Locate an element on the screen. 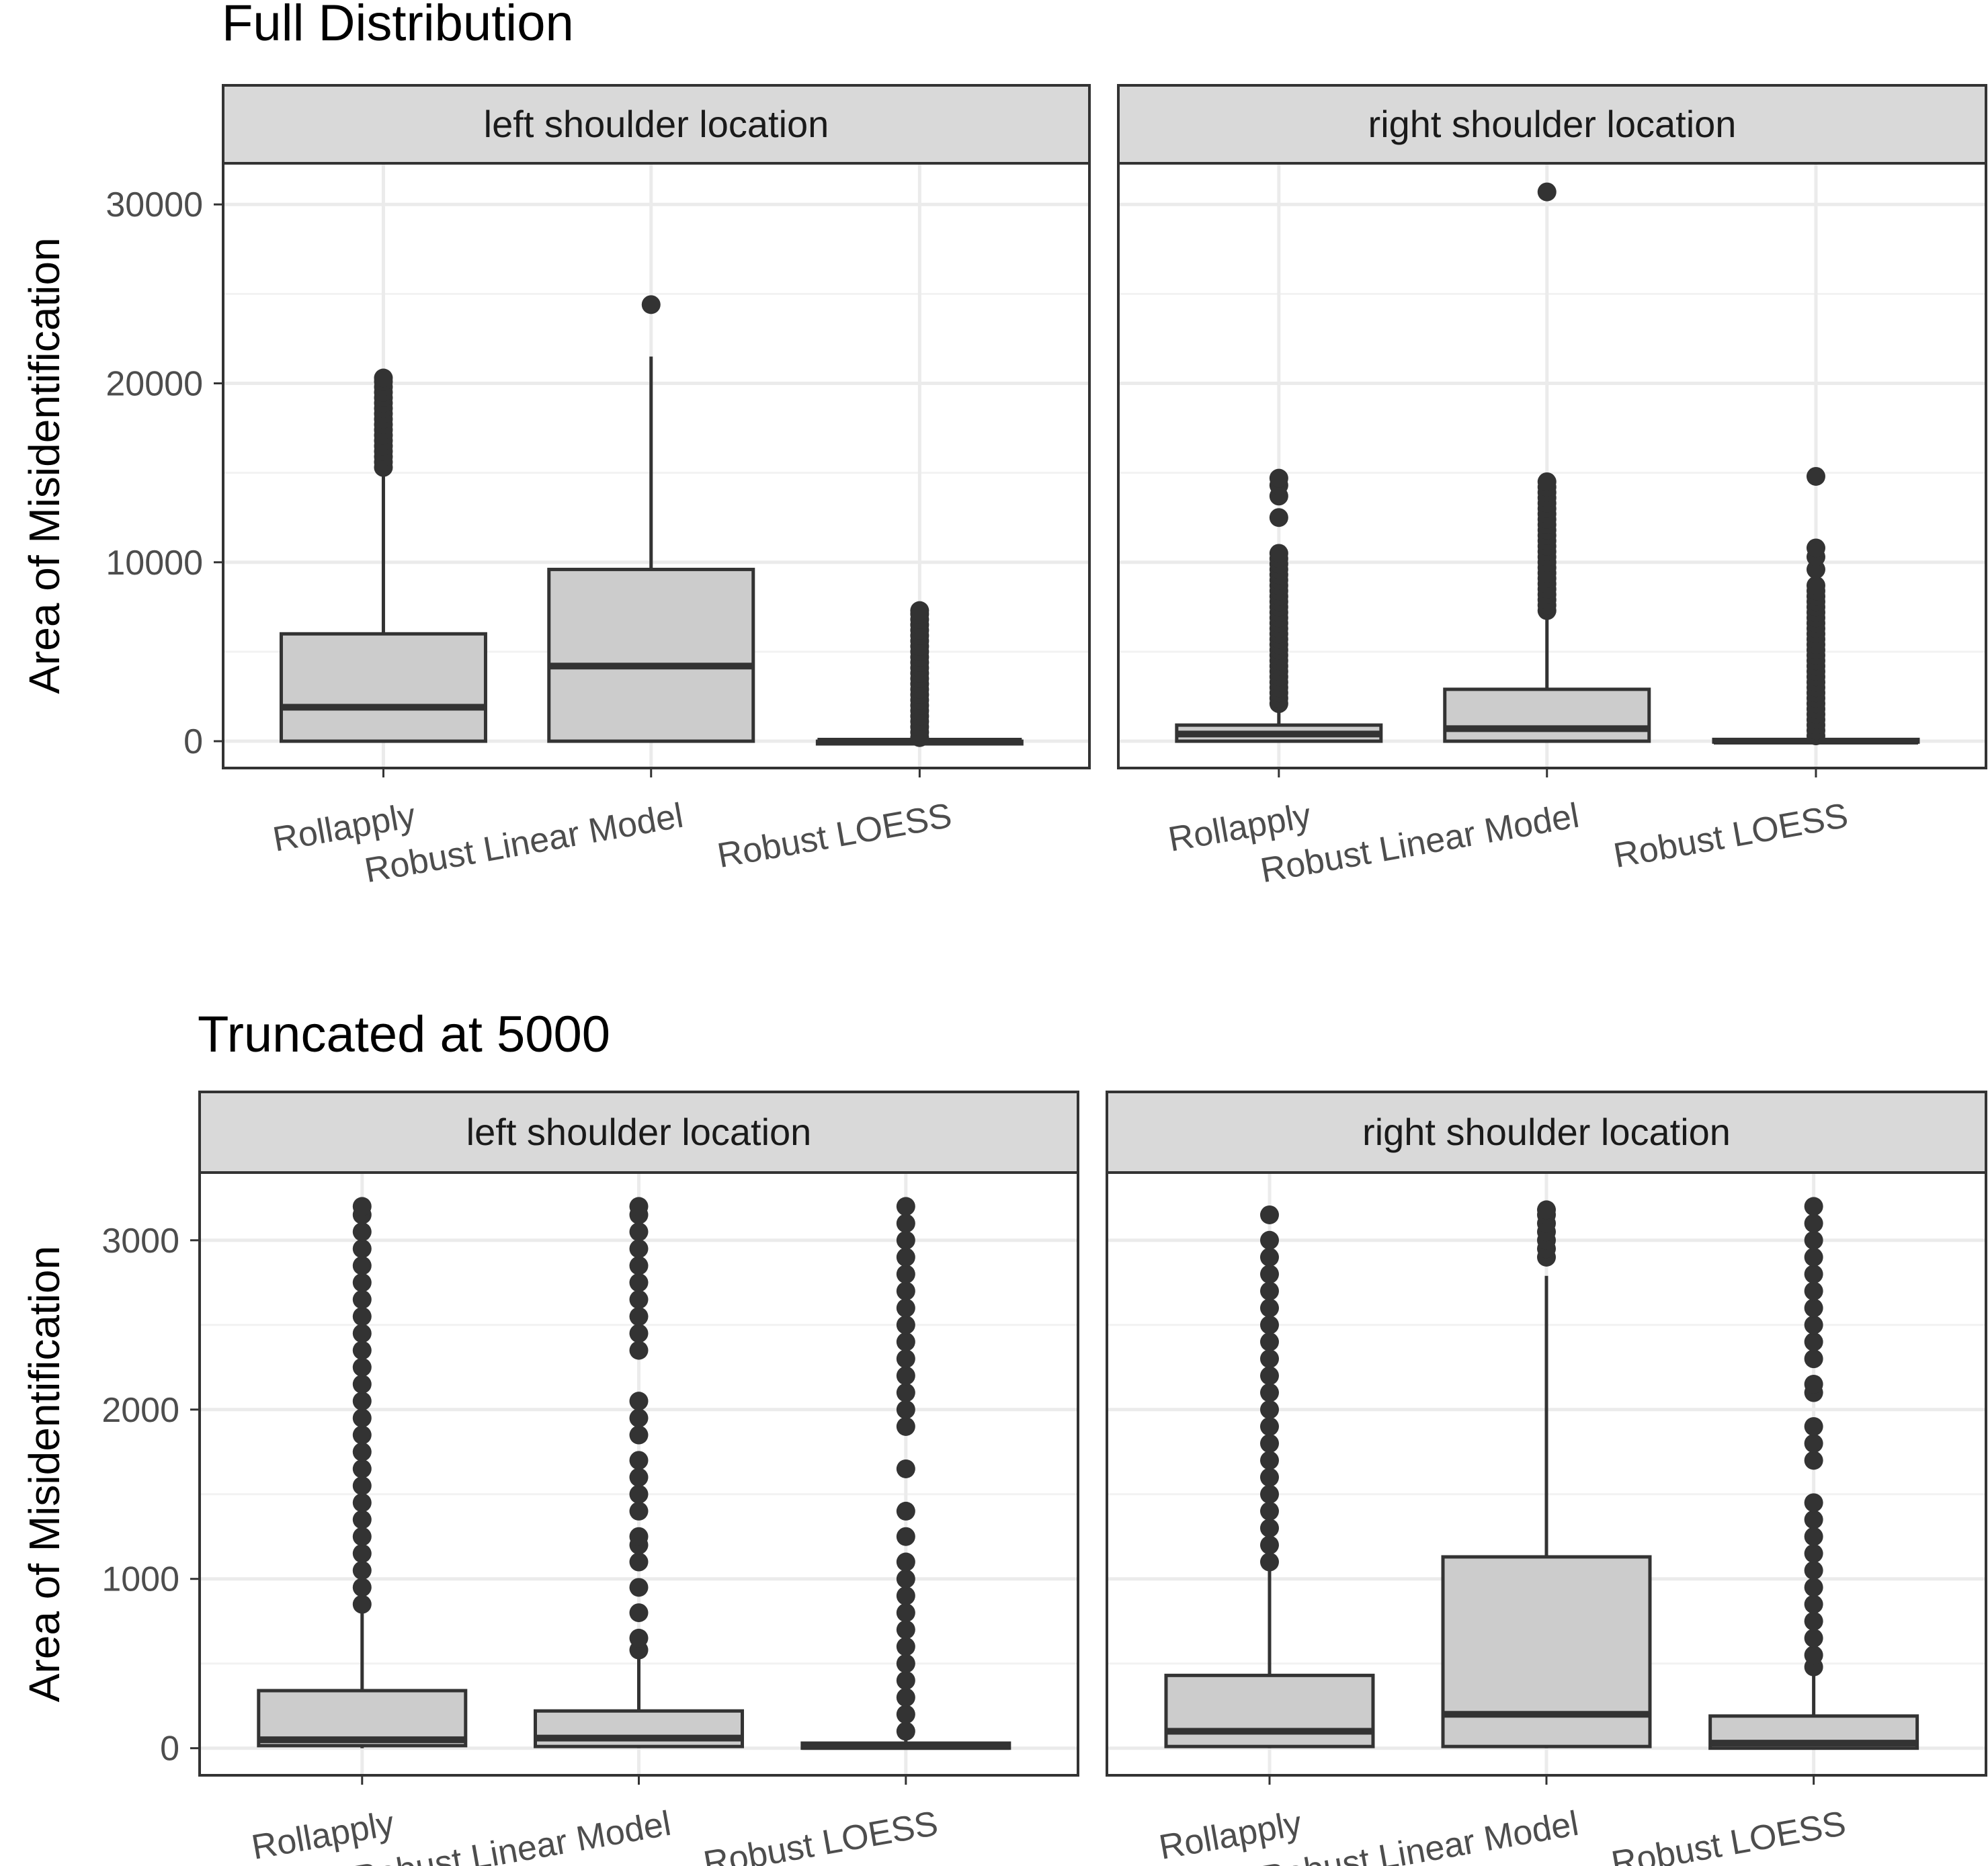  y-tick-label: 3000 is located at coordinates (140, 1241).